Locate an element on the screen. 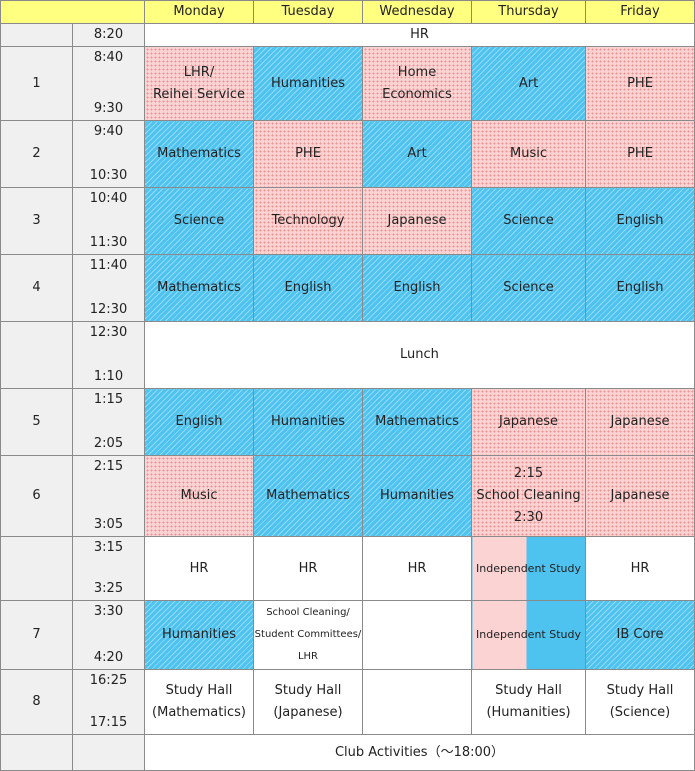 The image size is (695, 771). end-time: 12:30 is located at coordinates (108, 309).